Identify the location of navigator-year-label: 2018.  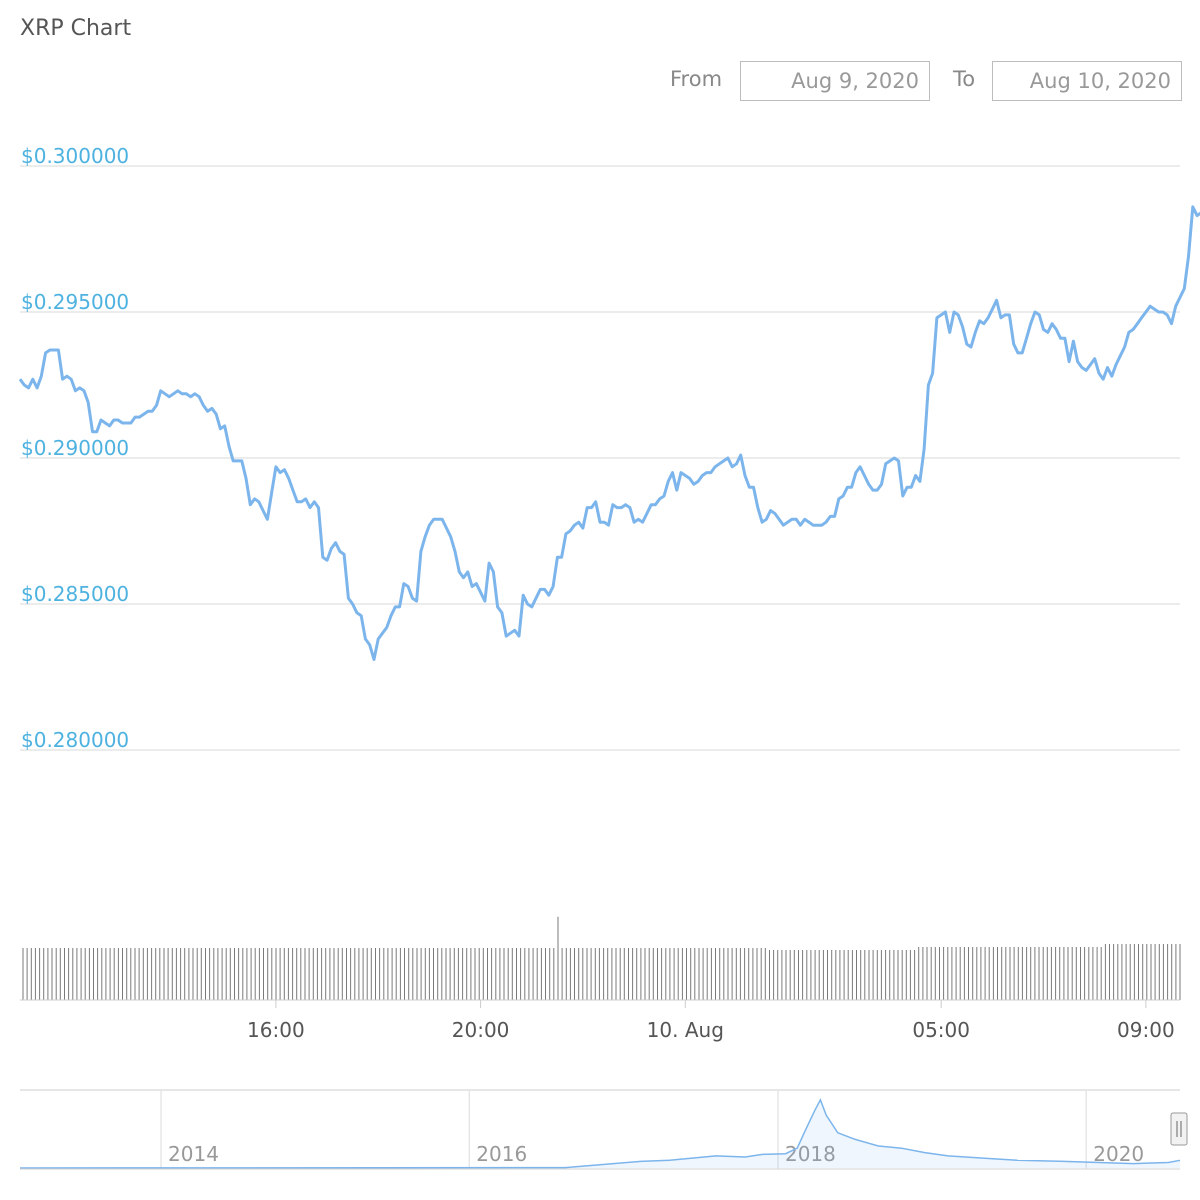
(810, 1154).